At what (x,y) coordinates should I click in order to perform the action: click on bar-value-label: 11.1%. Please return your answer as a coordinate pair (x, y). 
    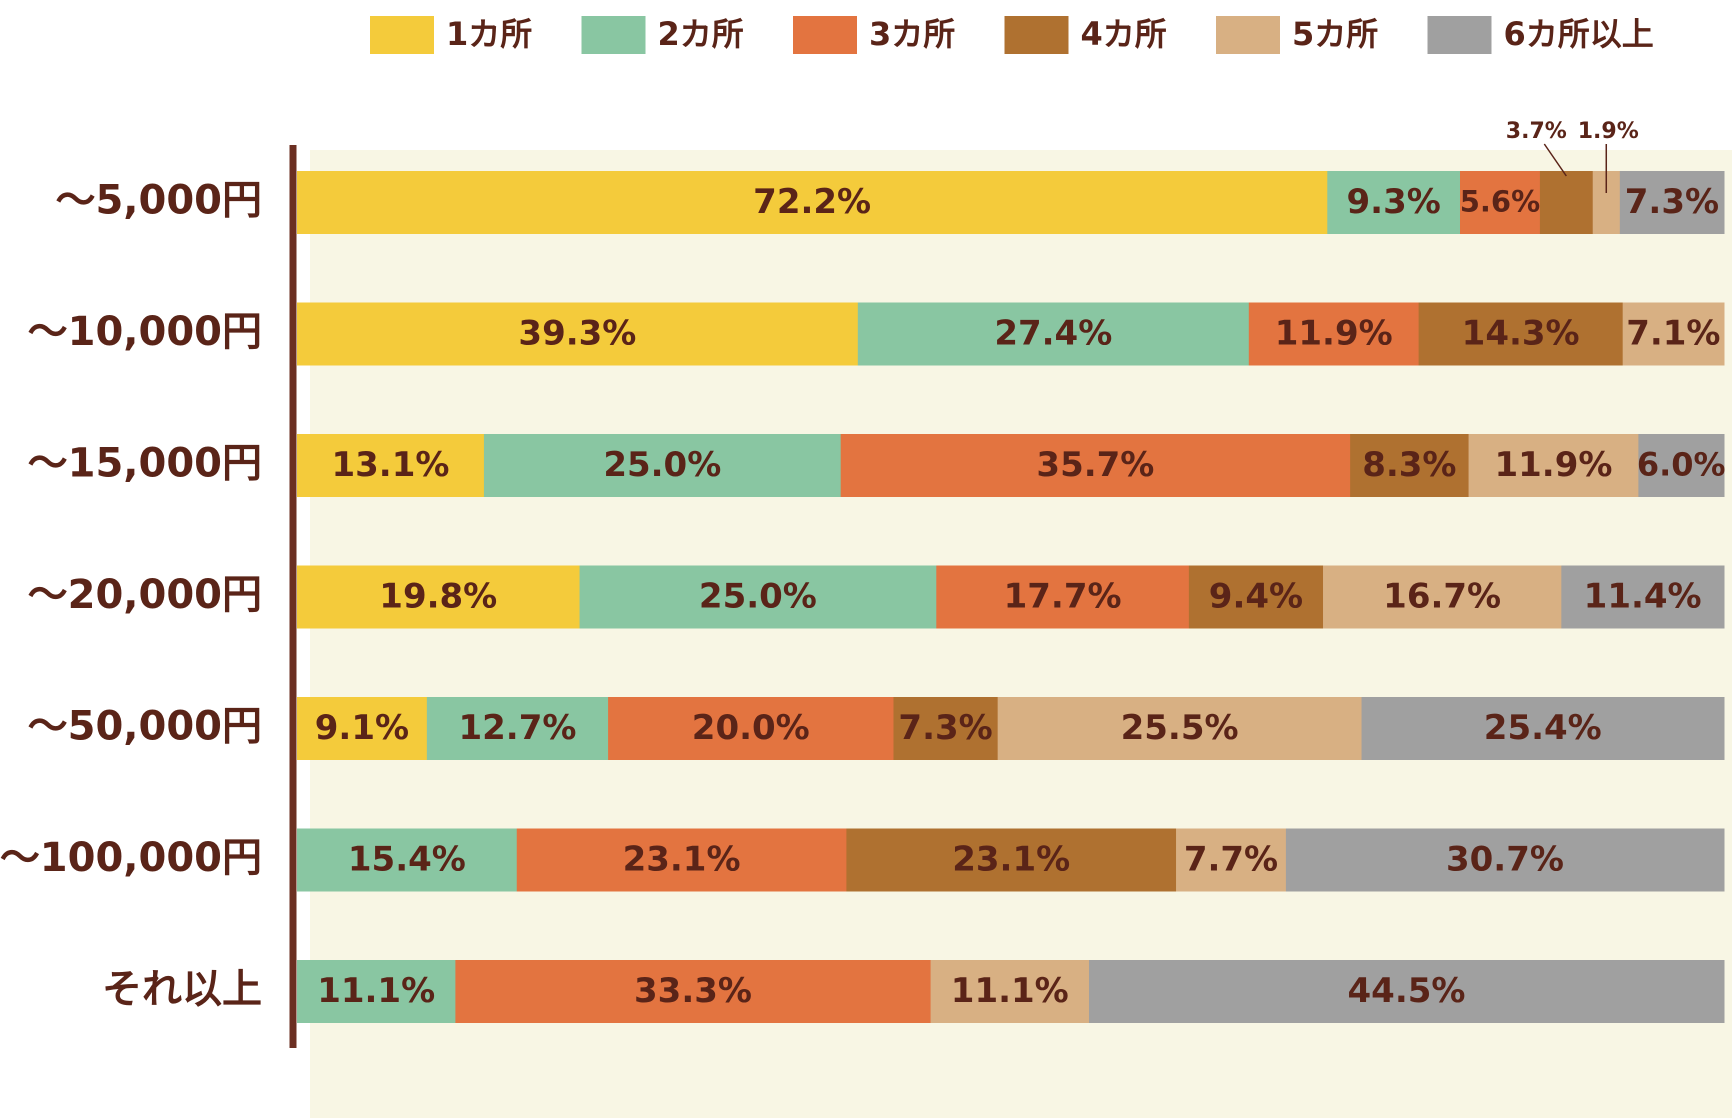
    Looking at the image, I should click on (1010, 991).